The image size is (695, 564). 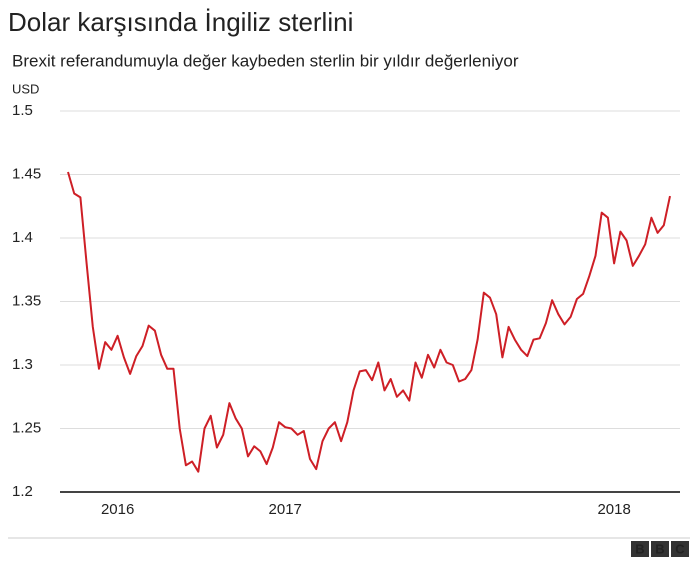 What do you see at coordinates (22, 364) in the screenshot?
I see `y-tick-label: 1.3` at bounding box center [22, 364].